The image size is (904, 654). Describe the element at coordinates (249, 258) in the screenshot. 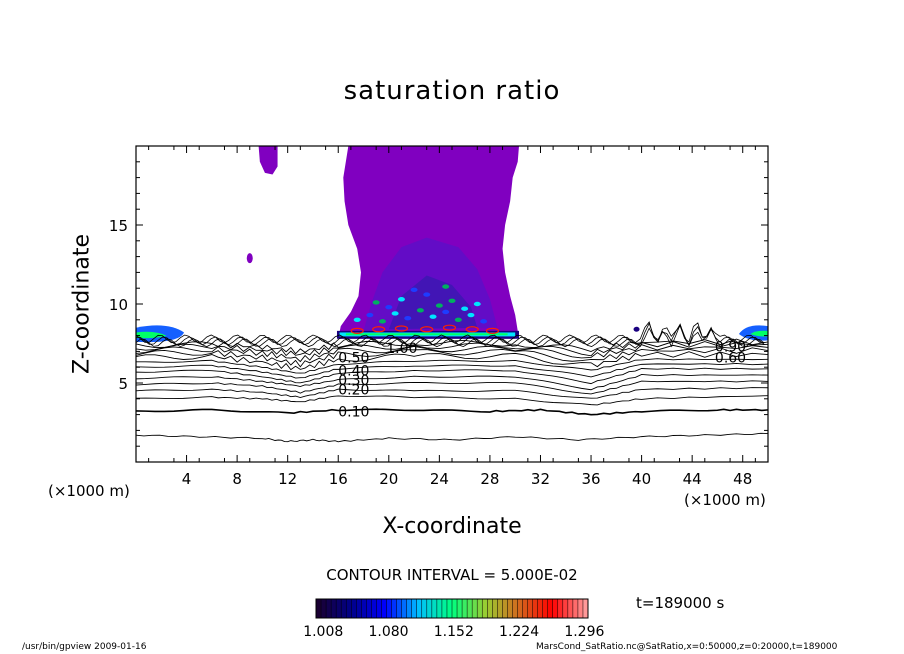

I see `small-blob` at that location.